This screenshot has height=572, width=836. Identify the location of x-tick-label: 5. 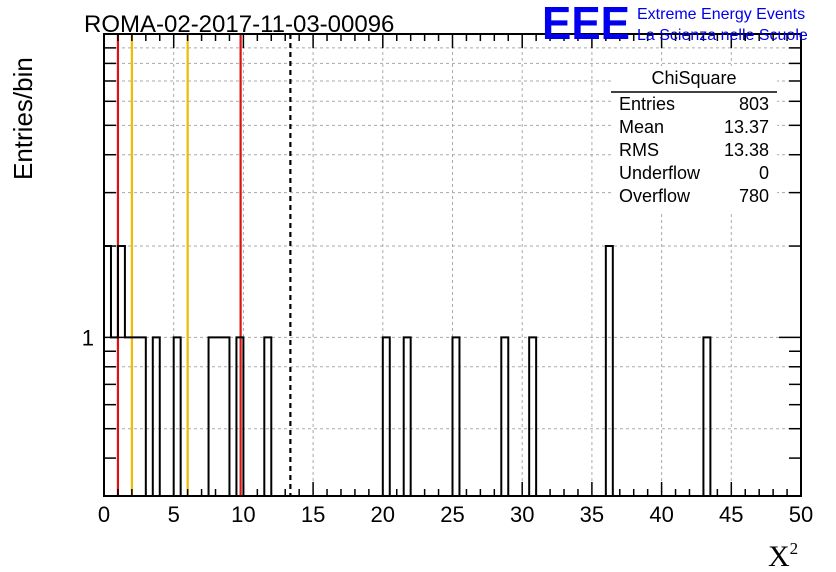
(174, 514).